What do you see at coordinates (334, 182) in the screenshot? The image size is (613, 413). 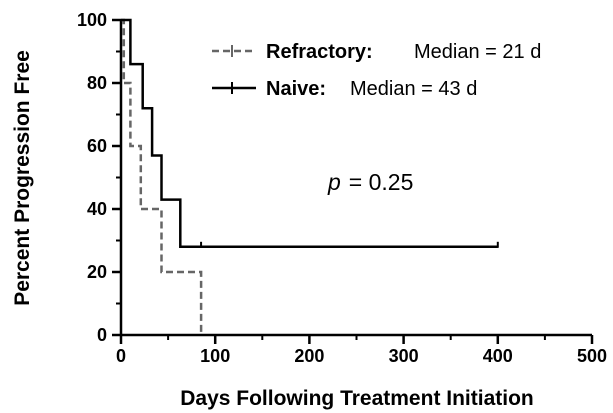 I see `p-symbol: p` at bounding box center [334, 182].